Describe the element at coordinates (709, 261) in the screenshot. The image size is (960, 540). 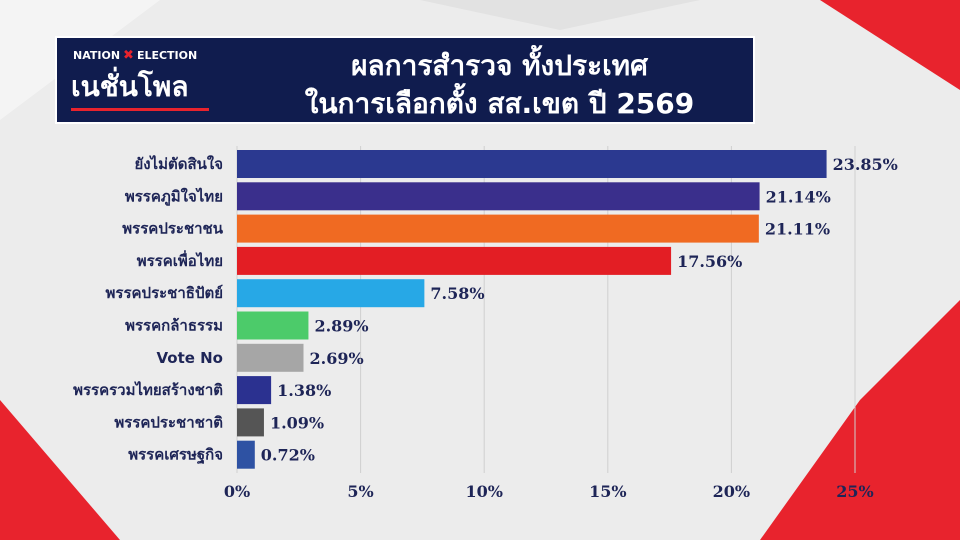
I see `data-label: 17.56%` at that location.